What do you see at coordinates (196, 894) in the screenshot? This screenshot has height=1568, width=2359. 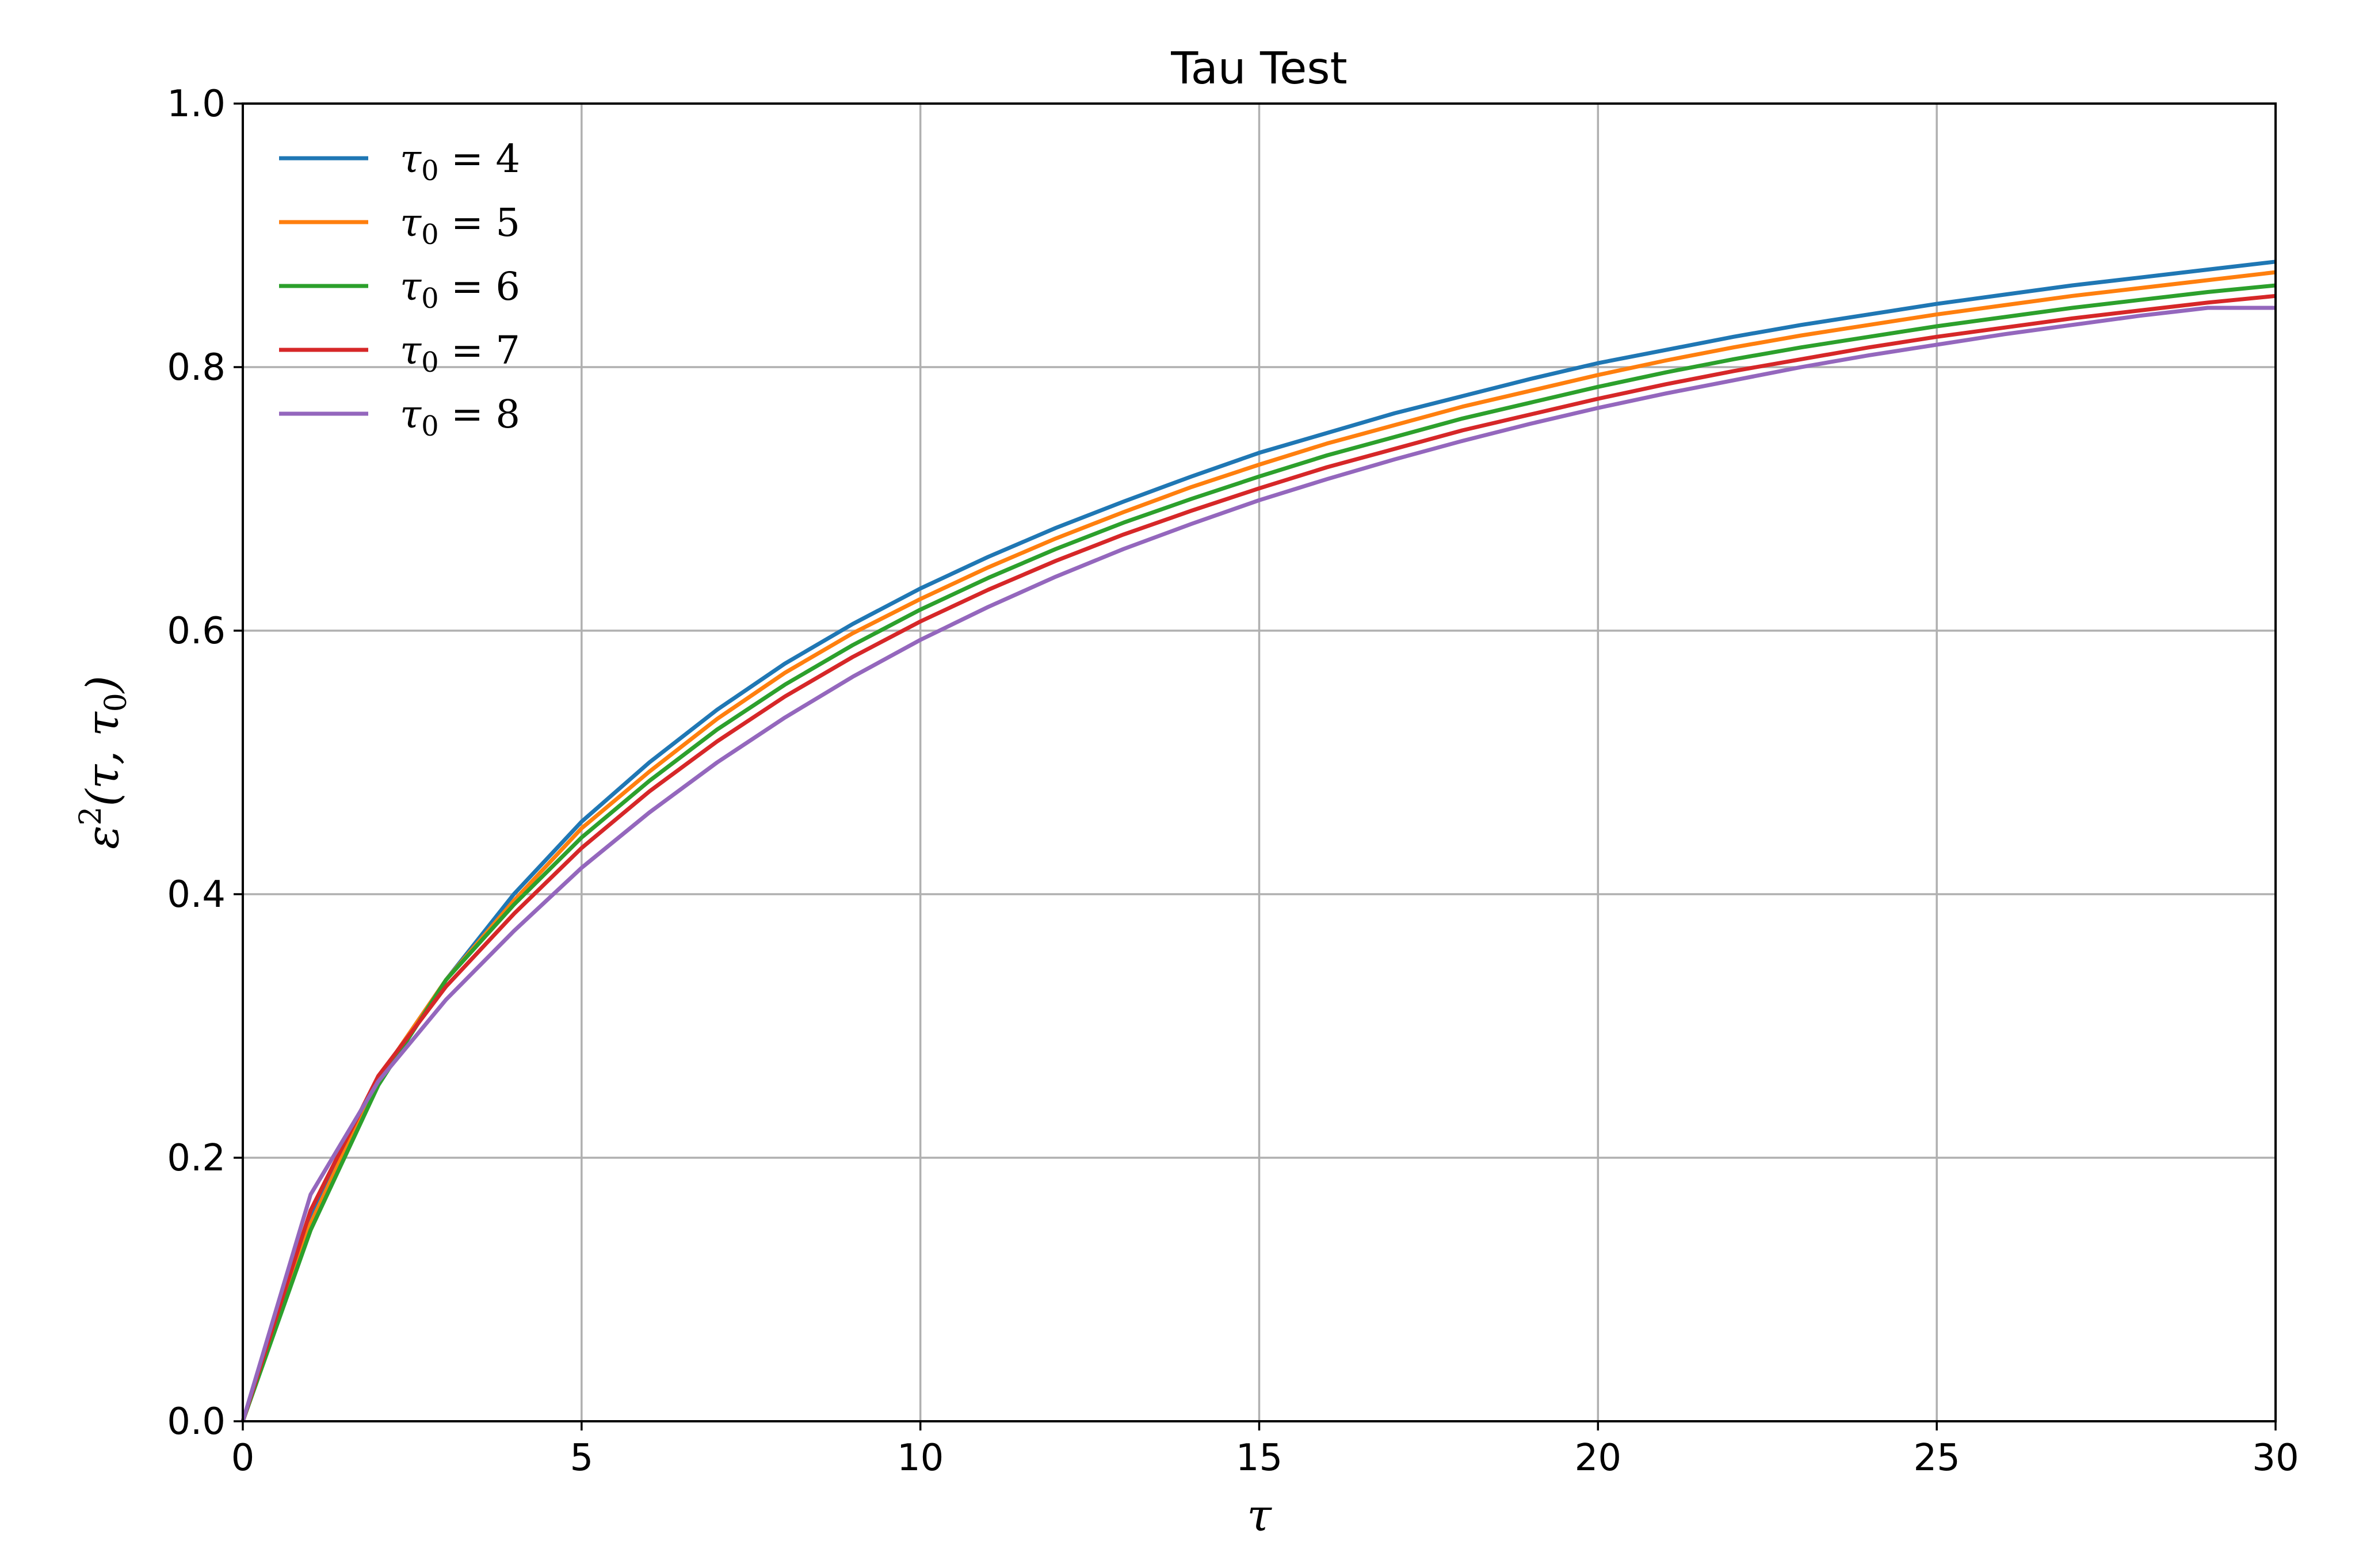 I see `y-tick-label: 0.4` at bounding box center [196, 894].